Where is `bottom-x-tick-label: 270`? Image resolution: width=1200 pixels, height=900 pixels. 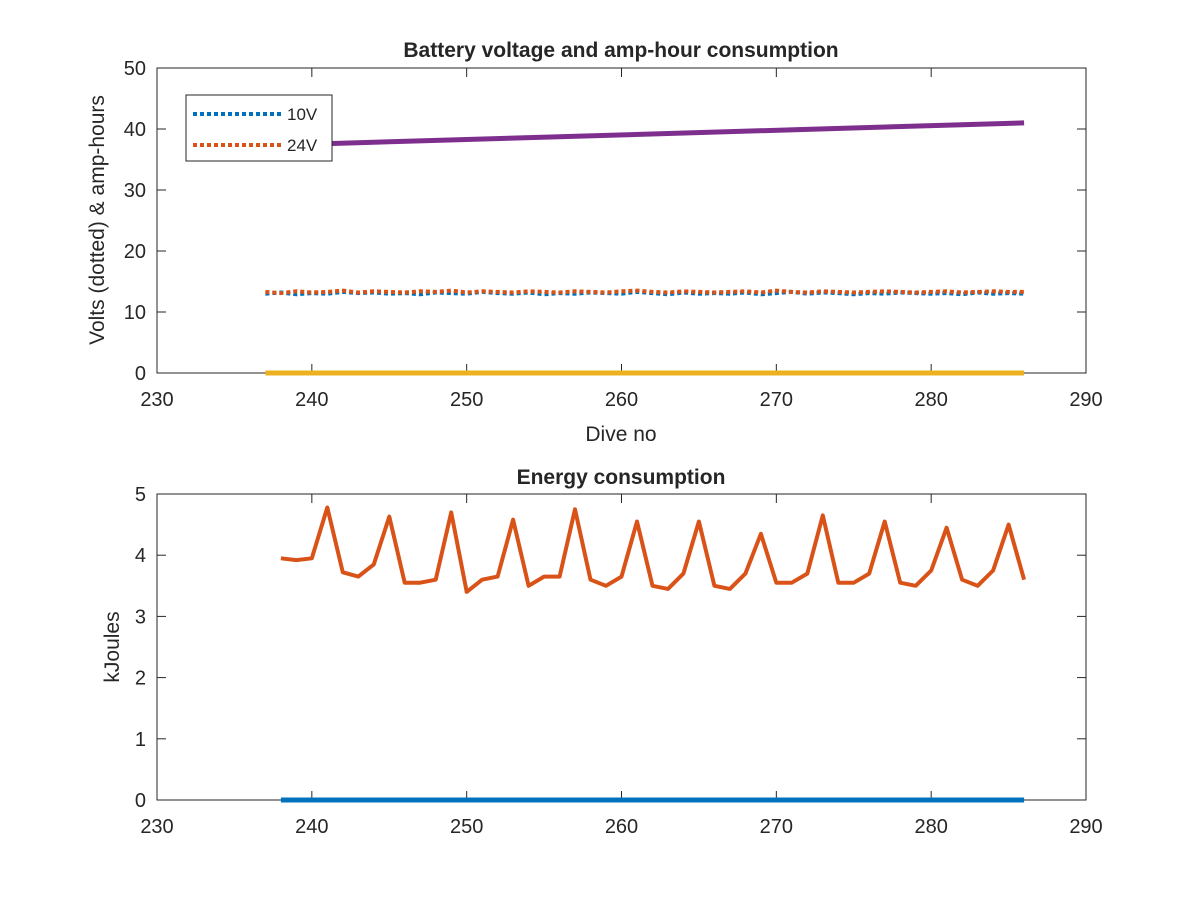 bottom-x-tick-label: 270 is located at coordinates (776, 827).